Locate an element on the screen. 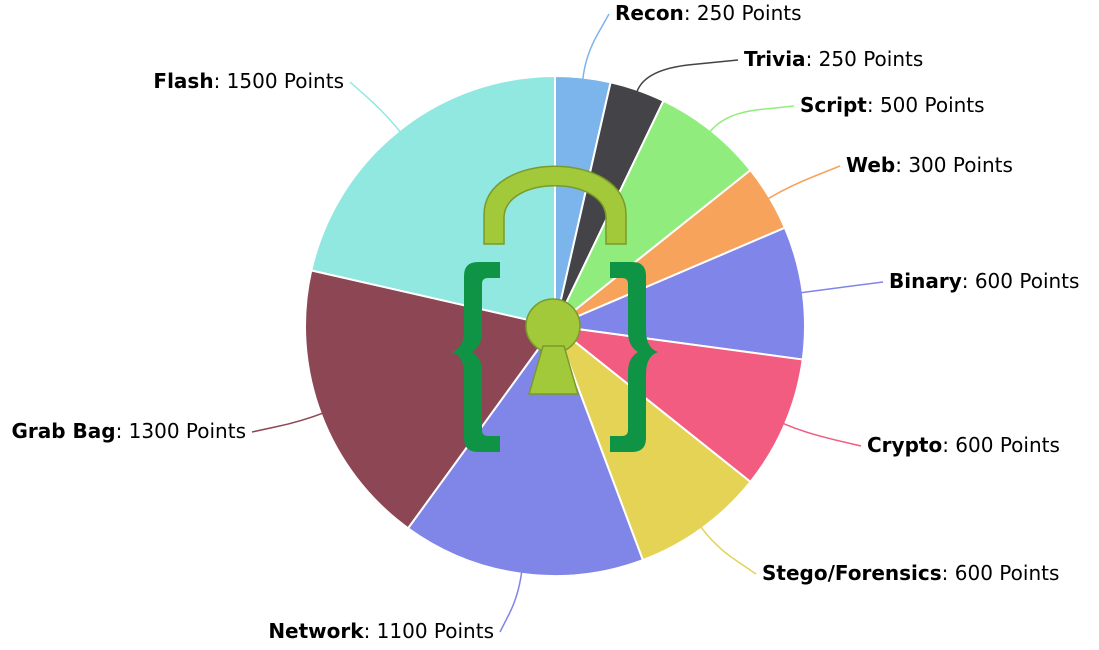 This screenshot has width=1099, height=650. right-brace-icon is located at coordinates (634, 357).